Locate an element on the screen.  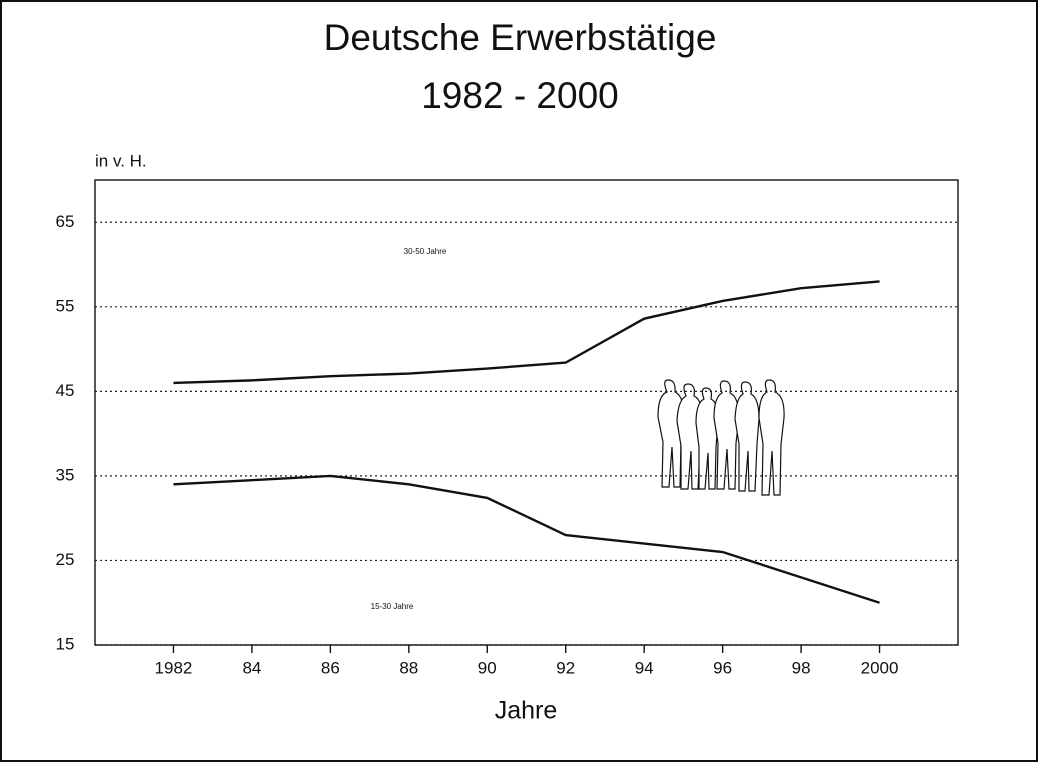
x-tick-label: 1982 is located at coordinates (174, 667).